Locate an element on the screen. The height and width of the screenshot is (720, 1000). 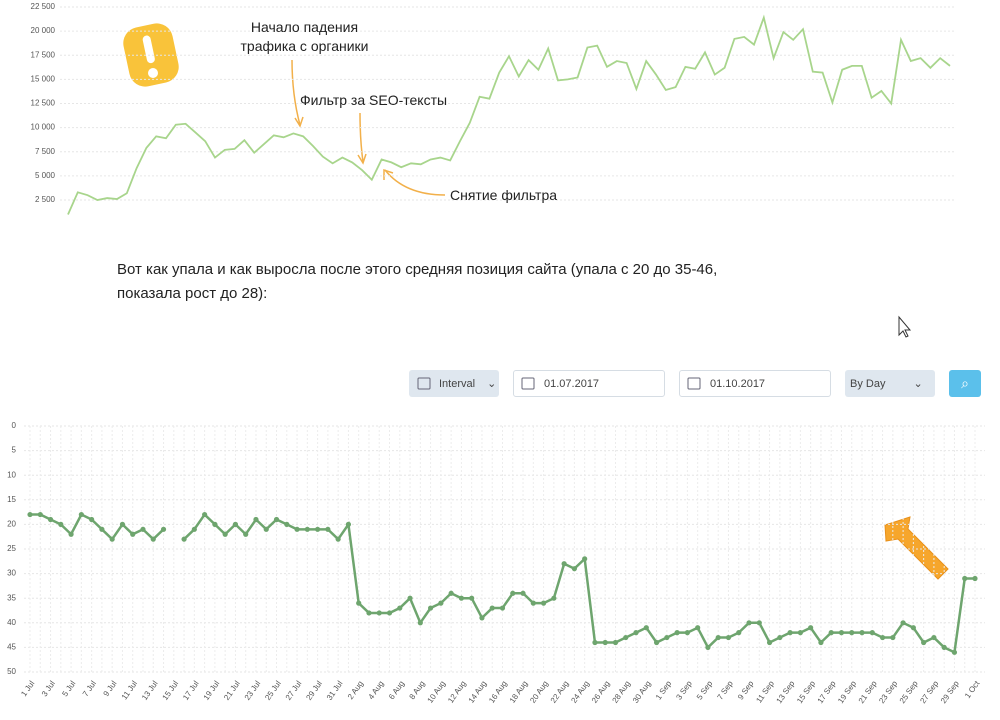
warning-icon is located at coordinates (151, 55).